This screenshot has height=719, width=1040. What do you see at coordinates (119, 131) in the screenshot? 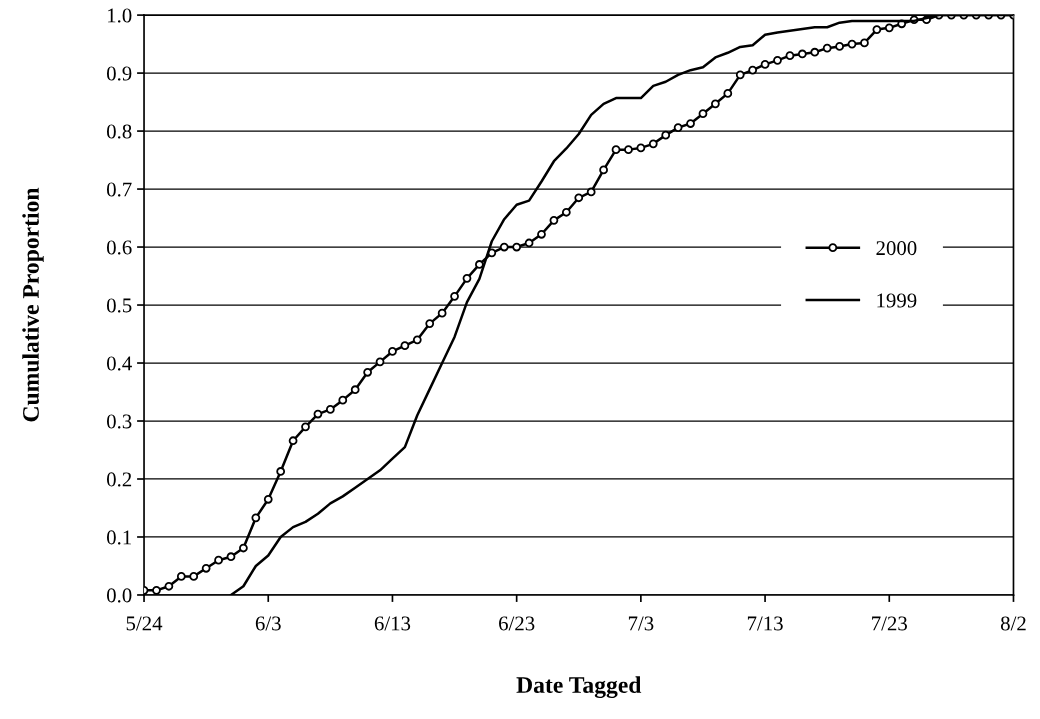
I see `y-tick-label: 0.8` at bounding box center [119, 131].